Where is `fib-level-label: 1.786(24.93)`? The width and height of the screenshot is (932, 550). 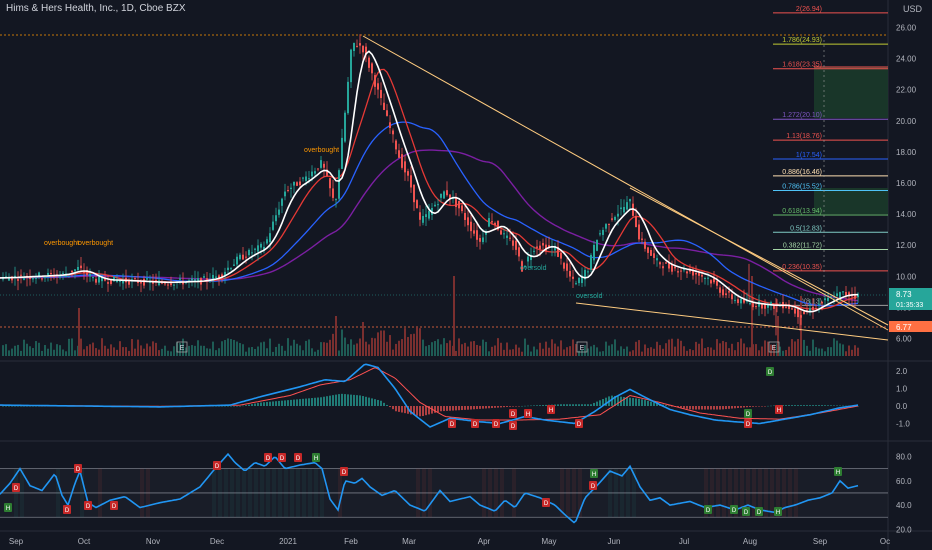 fib-level-label: 1.786(24.93) is located at coordinates (802, 40).